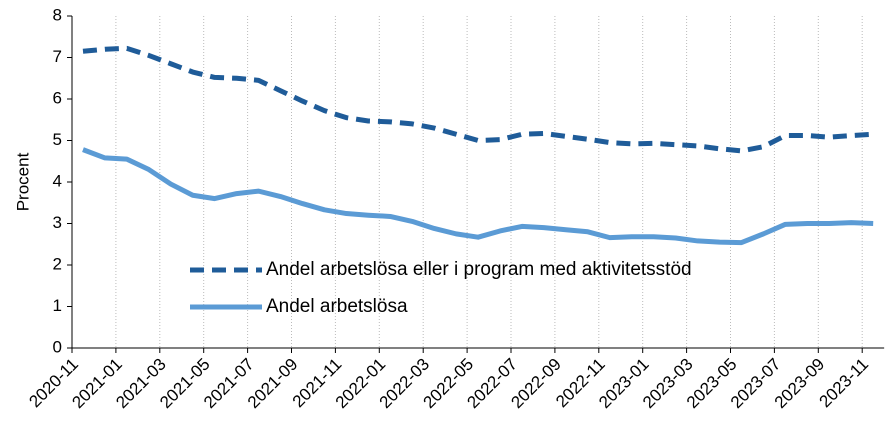 Image resolution: width=890 pixels, height=428 pixels. I want to click on y-tick-label: 8, so click(57, 14).